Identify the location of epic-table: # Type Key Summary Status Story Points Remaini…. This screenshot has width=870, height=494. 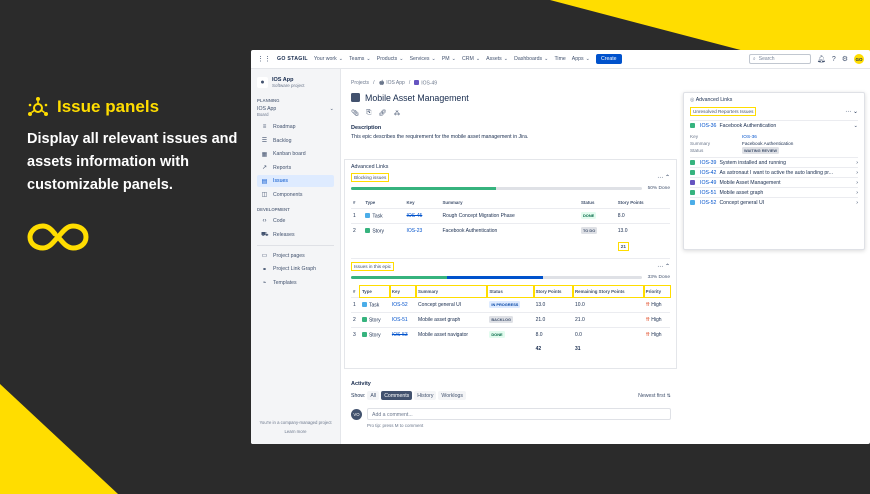
(511, 320).